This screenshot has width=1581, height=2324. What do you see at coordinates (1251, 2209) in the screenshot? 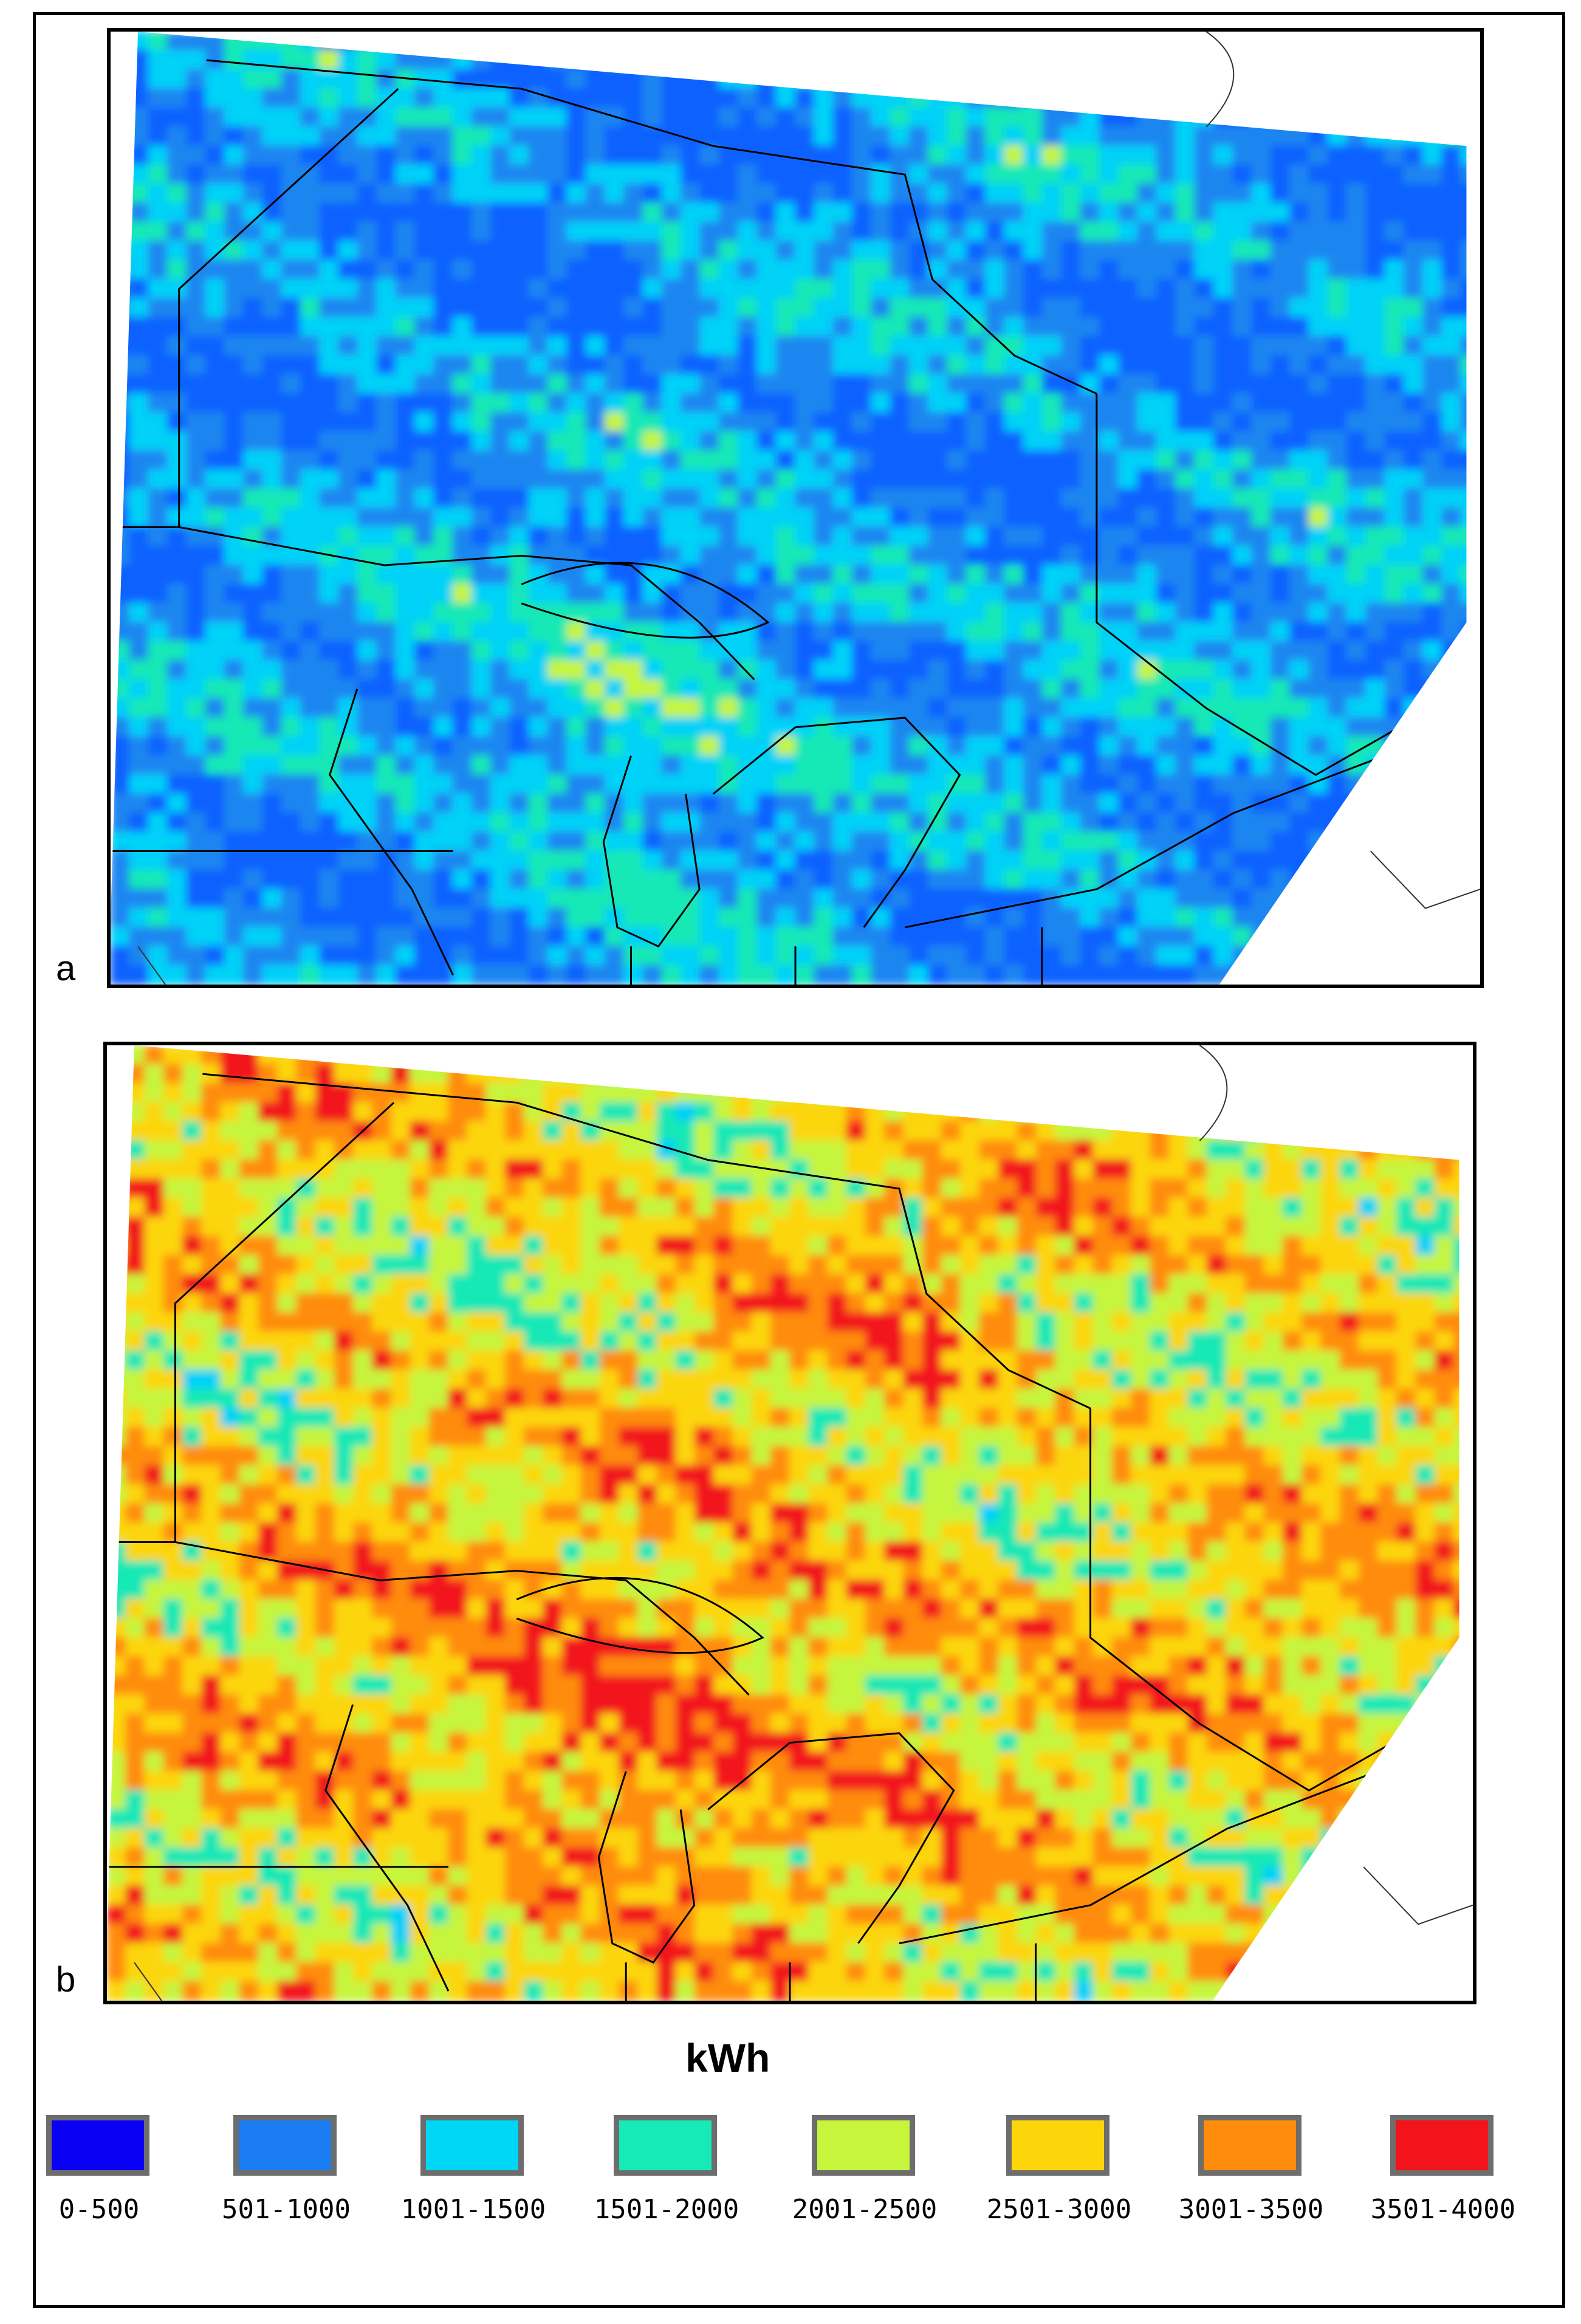
I see `legend-label: 3001-3500` at bounding box center [1251, 2209].